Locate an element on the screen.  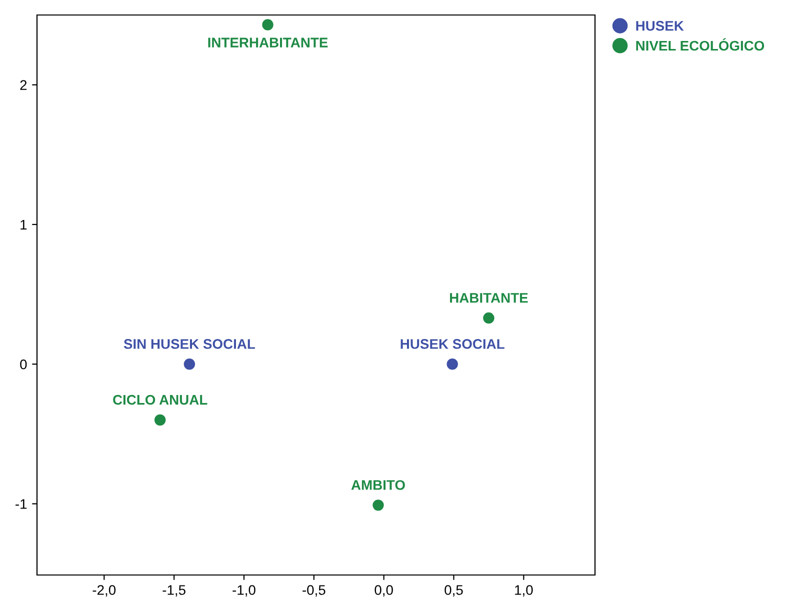
legend-label: NIVEL ECOLÓGICO is located at coordinates (700, 44).